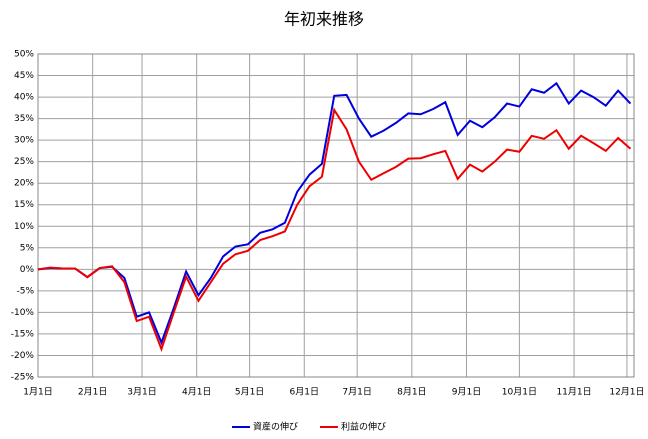 The width and height of the screenshot is (648, 439). Describe the element at coordinates (24, 119) in the screenshot. I see `y-tick-label: 35%` at that location.